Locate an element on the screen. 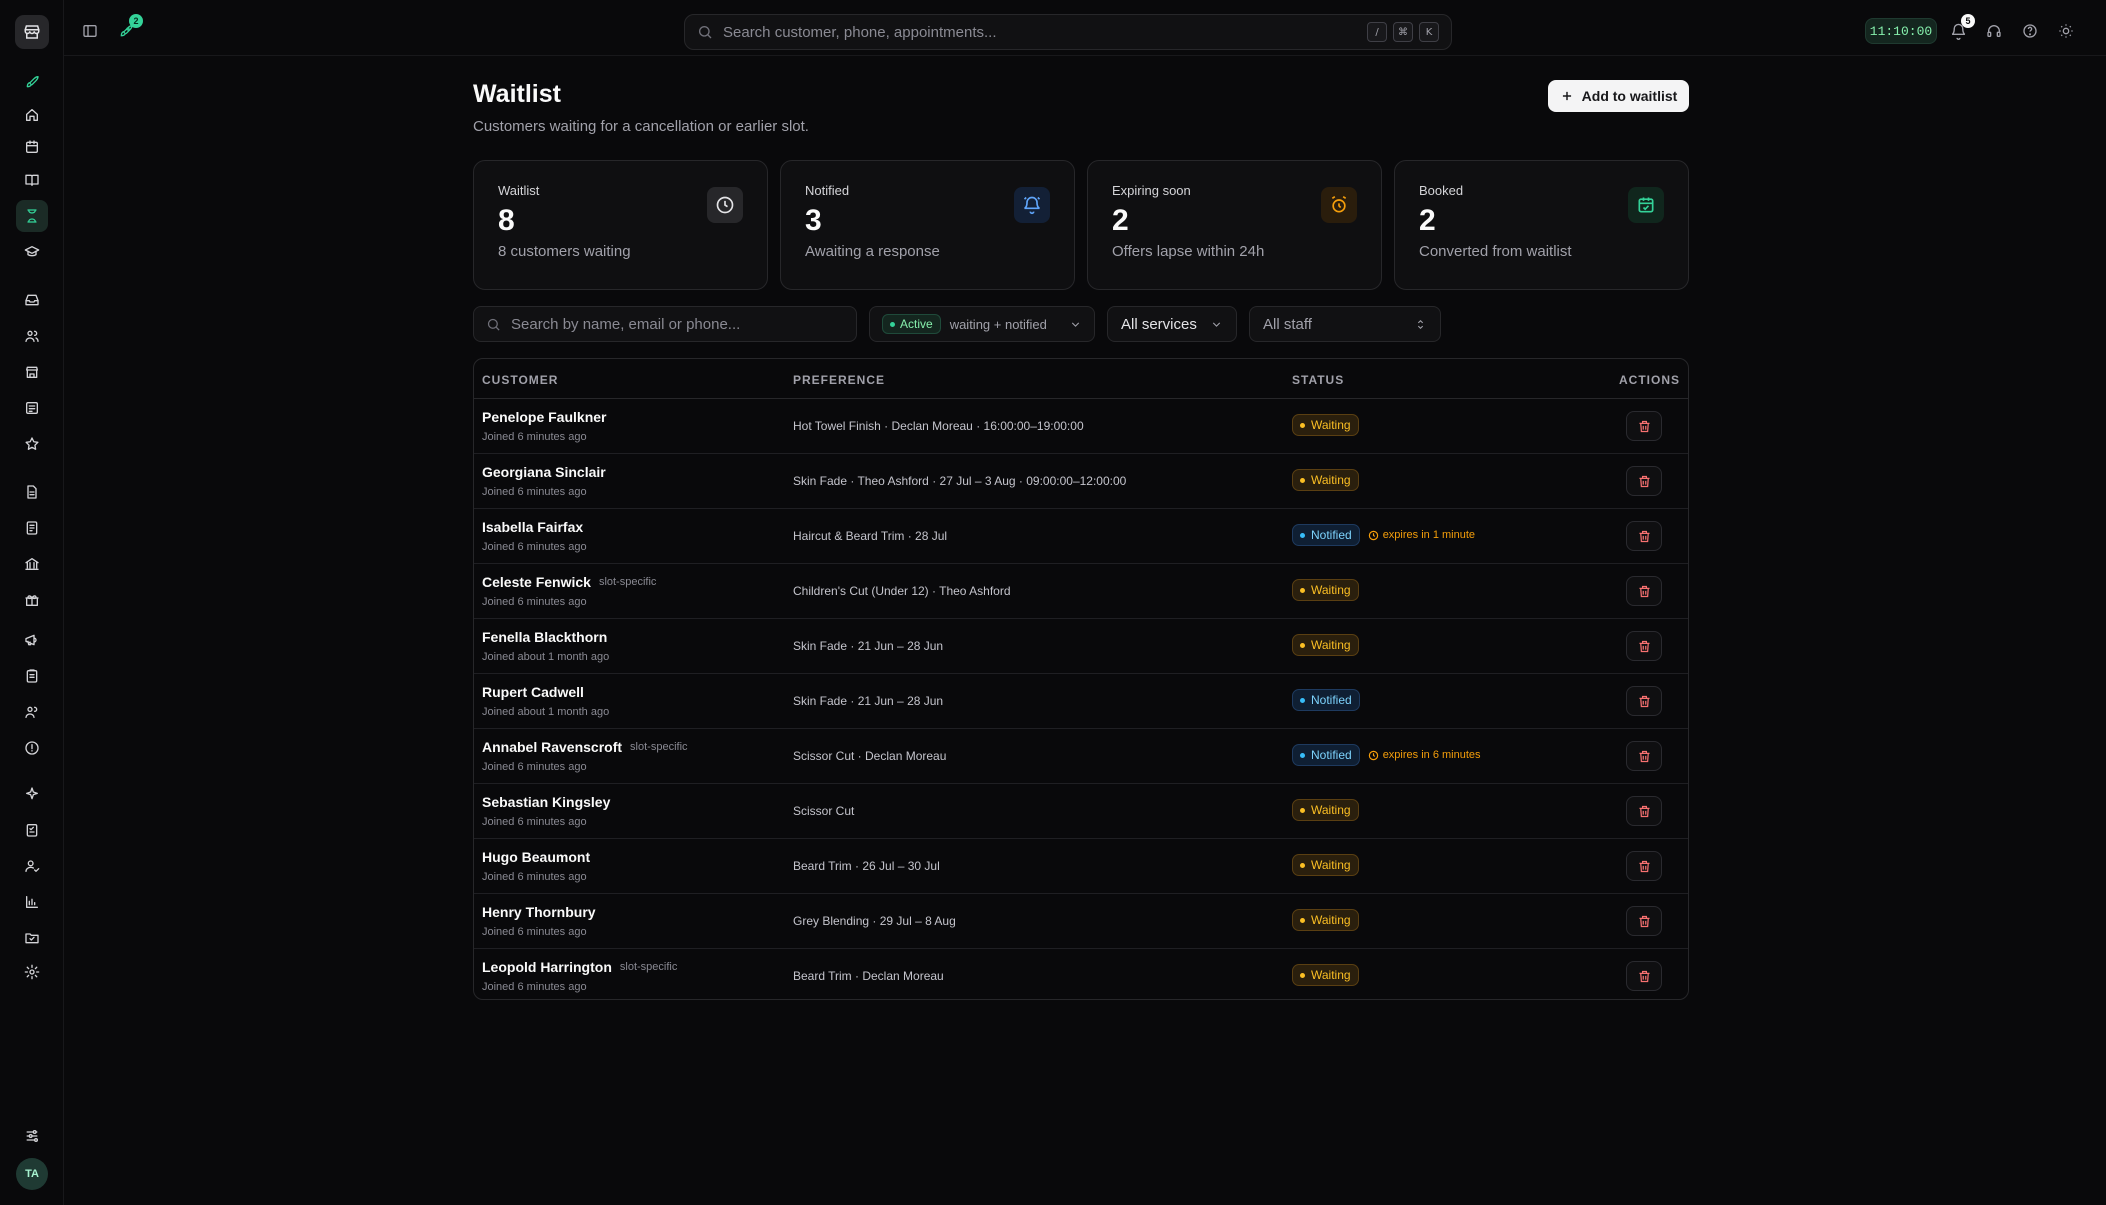 Image resolution: width=2106 pixels, height=1205 pixels. customer-name-text: Penelope Faulkner is located at coordinates (544, 417).